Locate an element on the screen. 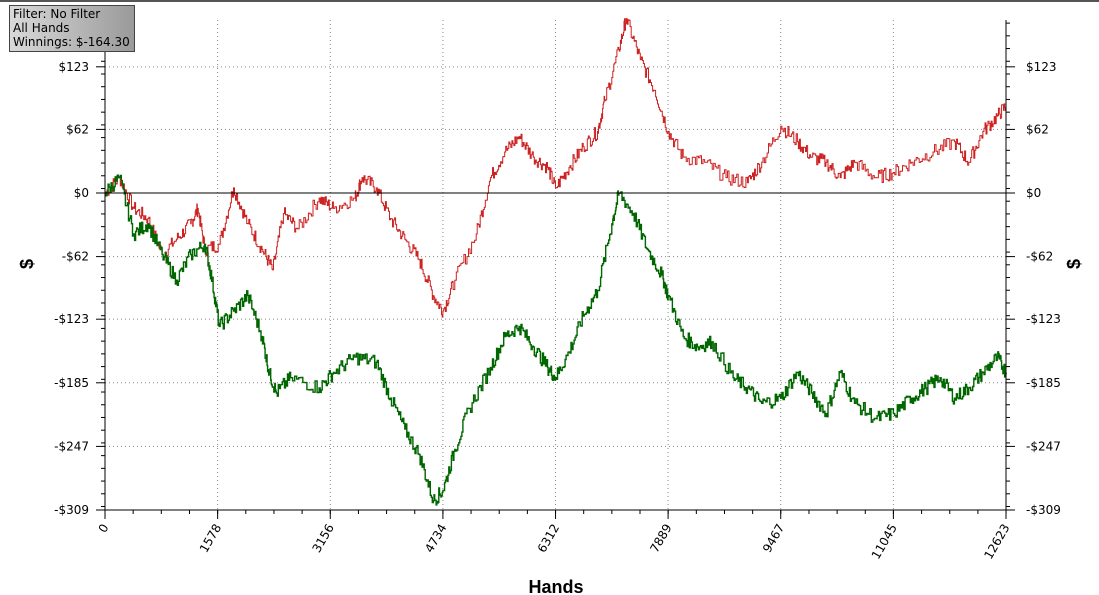 This screenshot has width=1099, height=595. winnings-text: Winnings: $-164.30 is located at coordinates (71, 42).